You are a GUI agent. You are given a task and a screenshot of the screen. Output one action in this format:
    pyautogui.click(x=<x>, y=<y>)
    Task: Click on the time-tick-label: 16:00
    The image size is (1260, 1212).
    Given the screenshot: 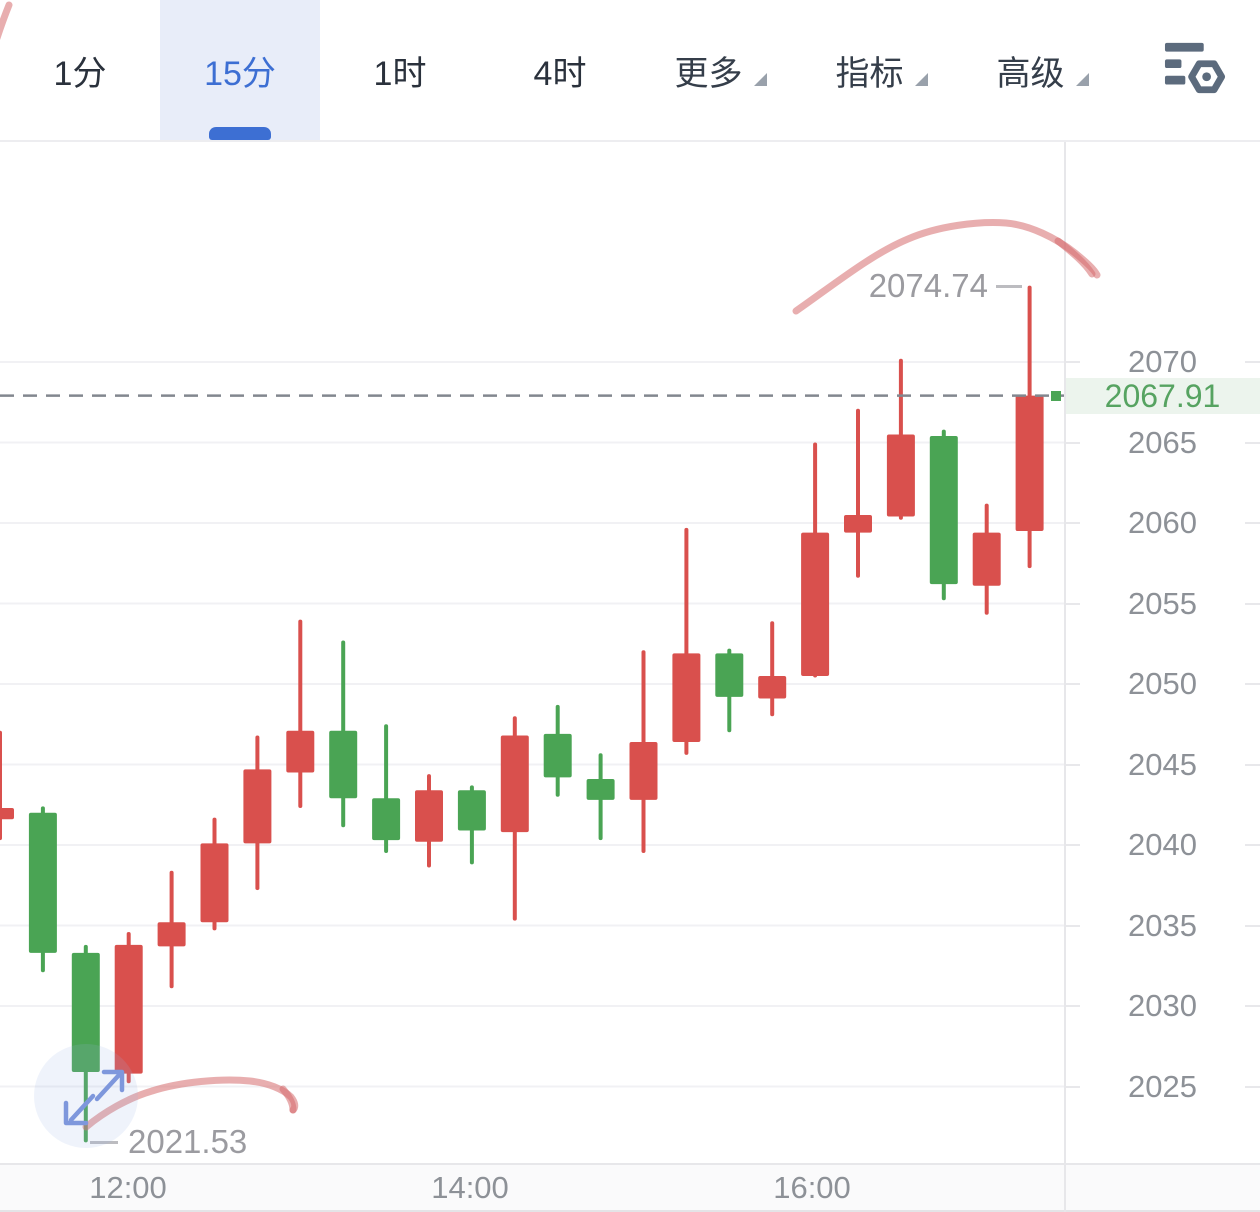 What is the action you would take?
    pyautogui.click(x=812, y=1187)
    